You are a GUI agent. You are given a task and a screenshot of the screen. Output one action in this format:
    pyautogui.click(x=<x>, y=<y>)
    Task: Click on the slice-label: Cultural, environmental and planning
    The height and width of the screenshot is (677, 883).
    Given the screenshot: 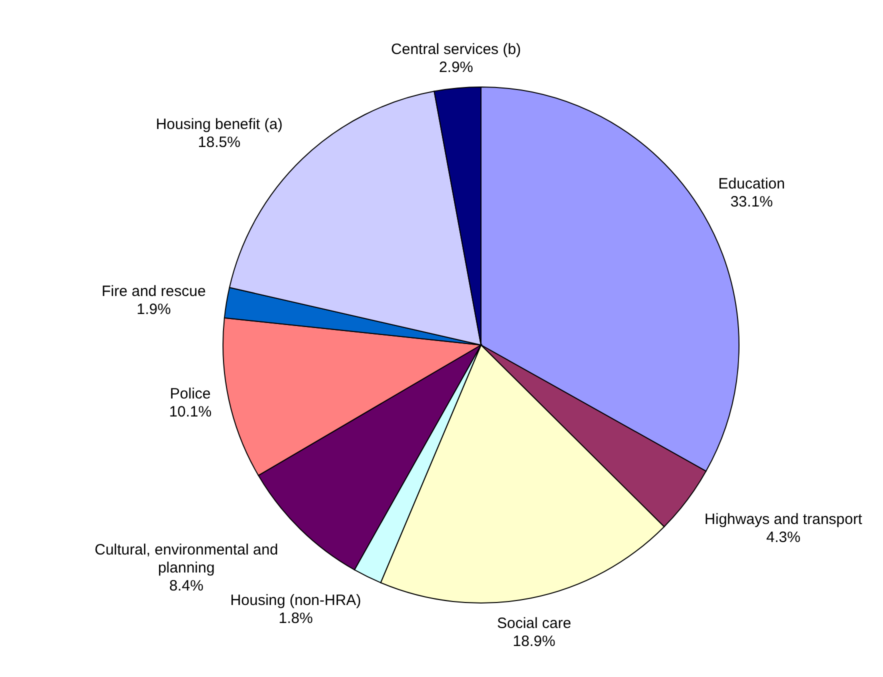 What is the action you would take?
    pyautogui.click(x=186, y=558)
    